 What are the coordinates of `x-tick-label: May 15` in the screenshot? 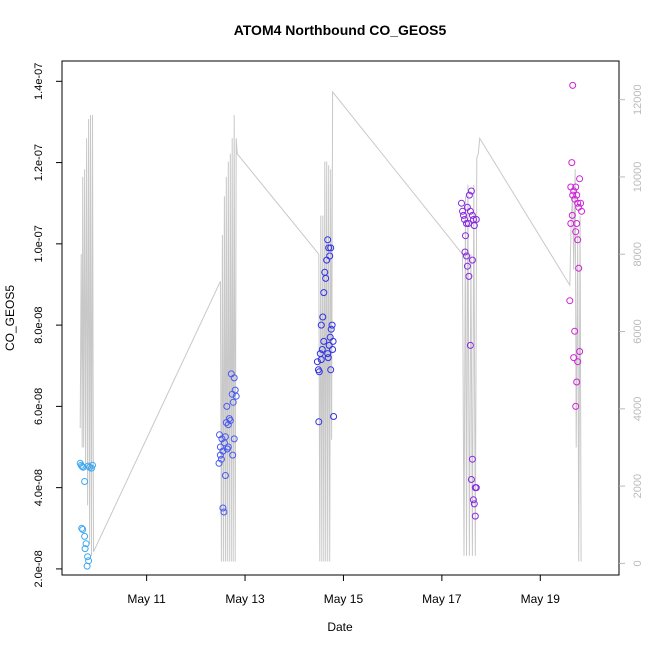 It's located at (344, 599).